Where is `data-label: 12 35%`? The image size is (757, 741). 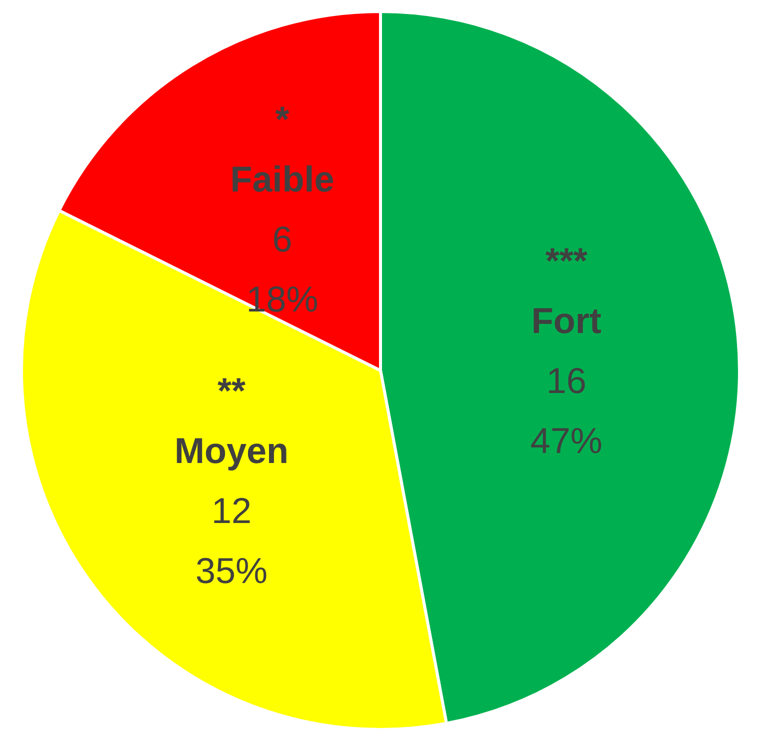
data-label: 12 35% is located at coordinates (231, 540).